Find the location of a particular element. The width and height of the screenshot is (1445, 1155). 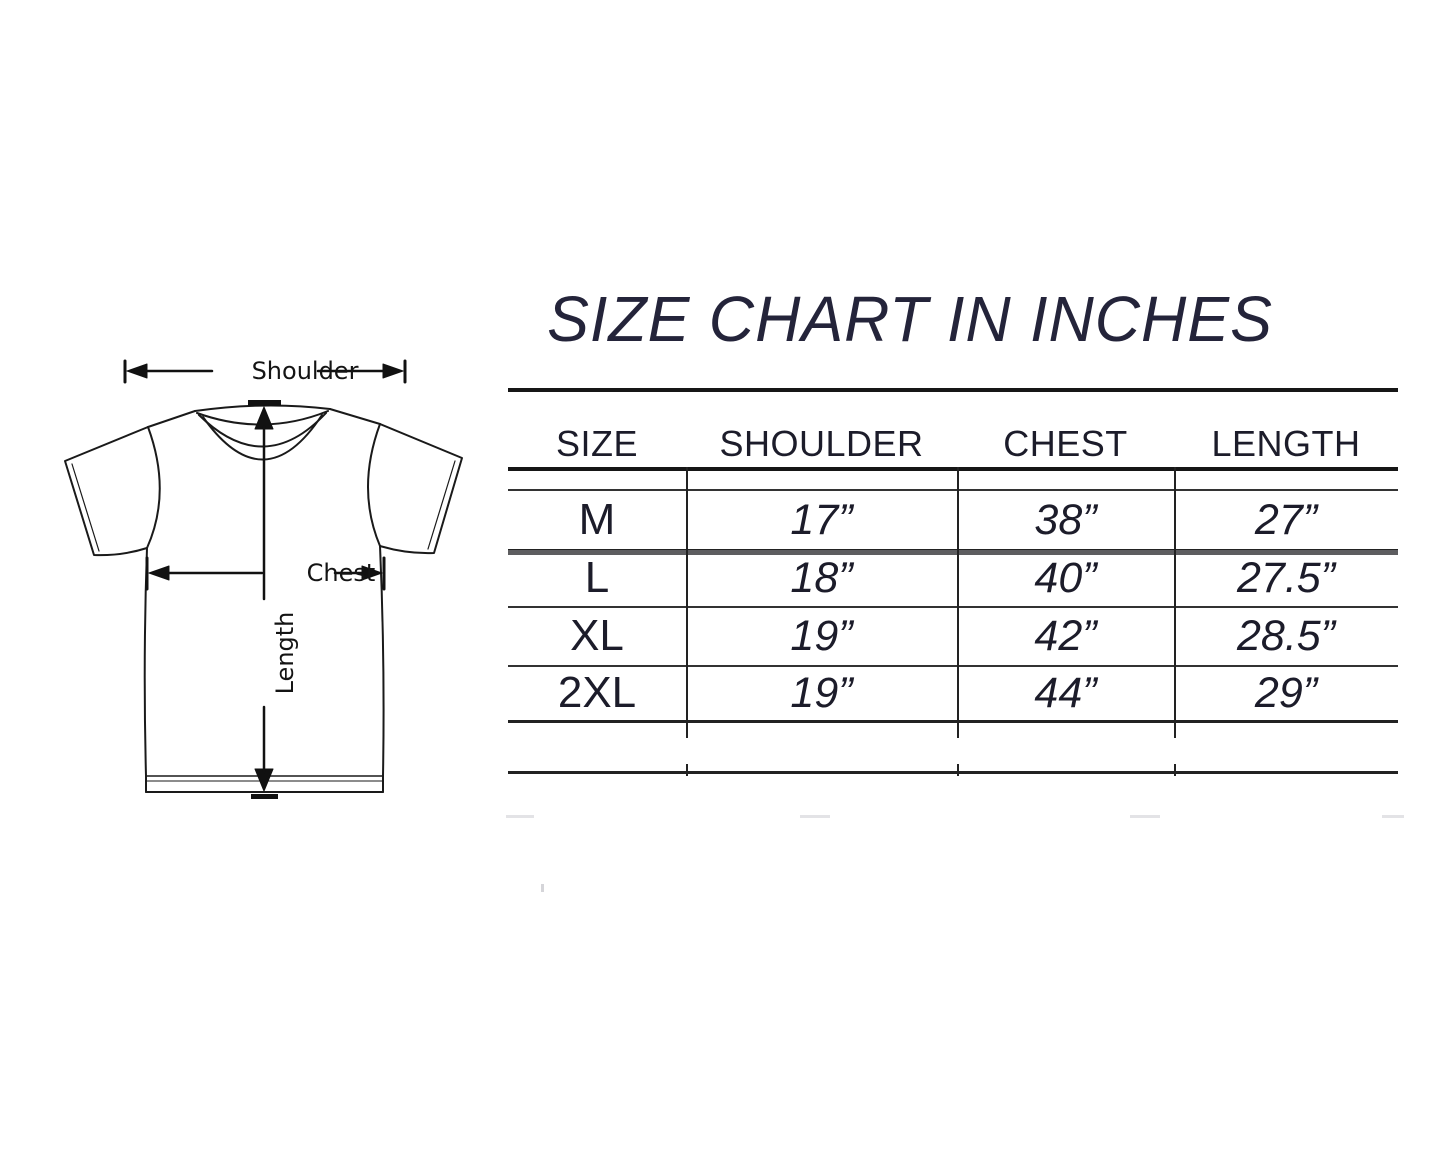

size-cell-2xl: 2XL is located at coordinates (597, 692).